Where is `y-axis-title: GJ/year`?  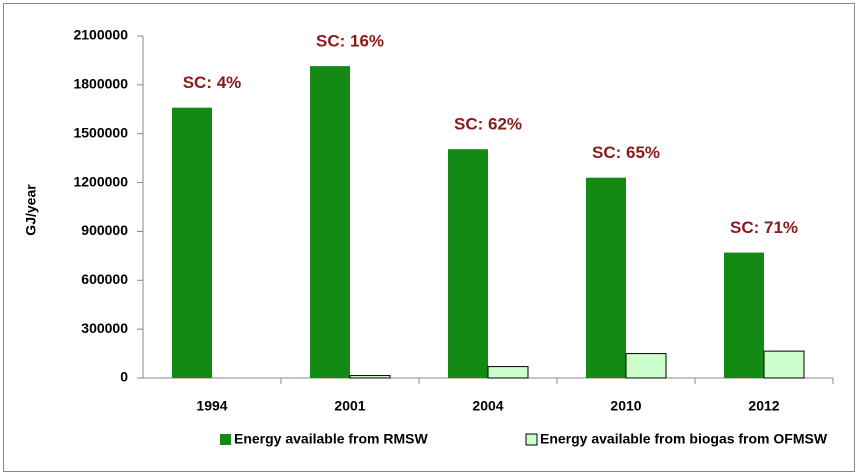 y-axis-title: GJ/year is located at coordinates (31, 210).